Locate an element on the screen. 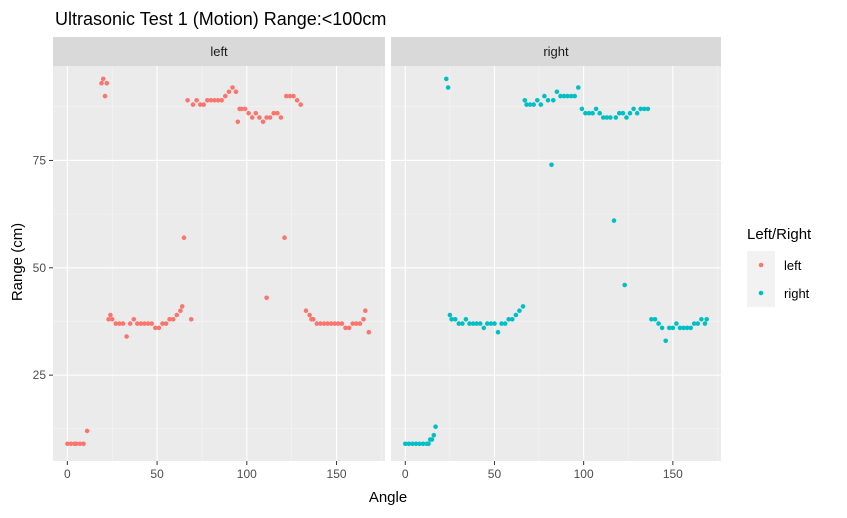 The image size is (847, 518). y-tick-label: 50 is located at coordinates (40, 268).